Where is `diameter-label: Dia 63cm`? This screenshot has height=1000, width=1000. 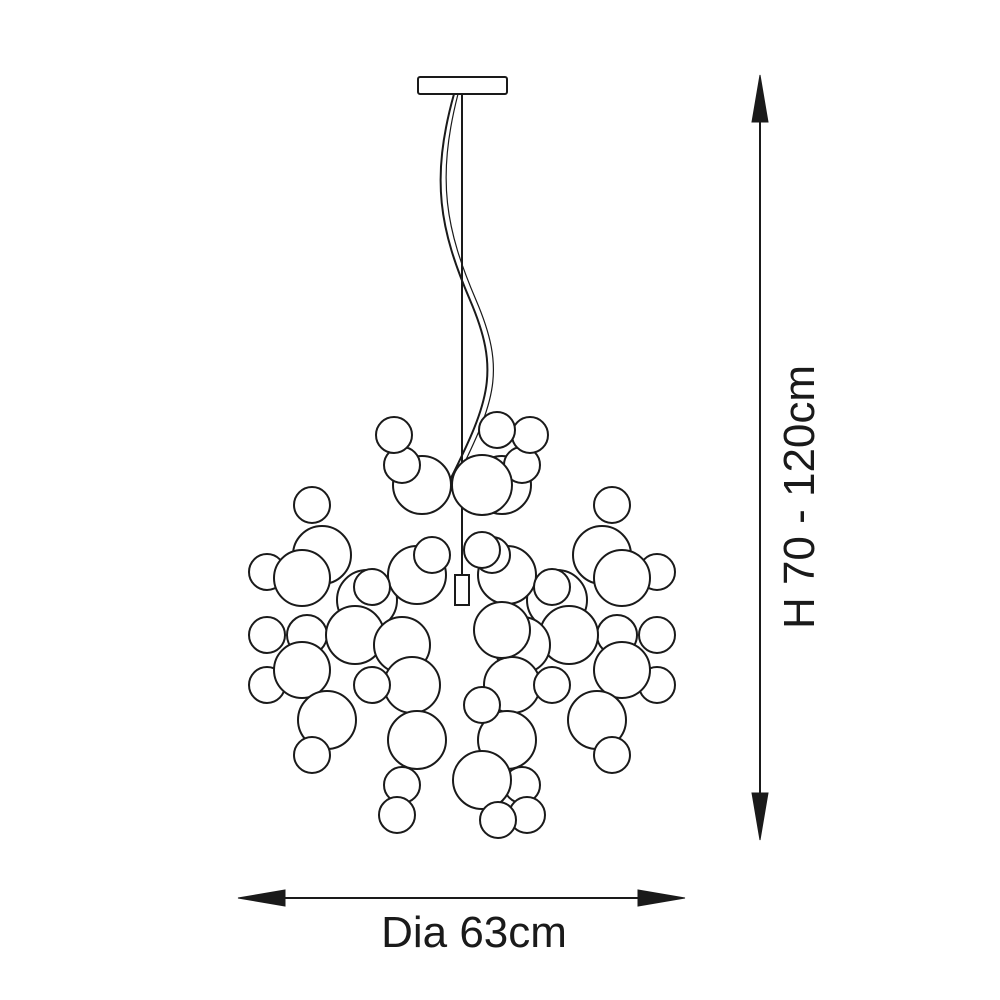
diameter-label: Dia 63cm is located at coordinates (474, 932).